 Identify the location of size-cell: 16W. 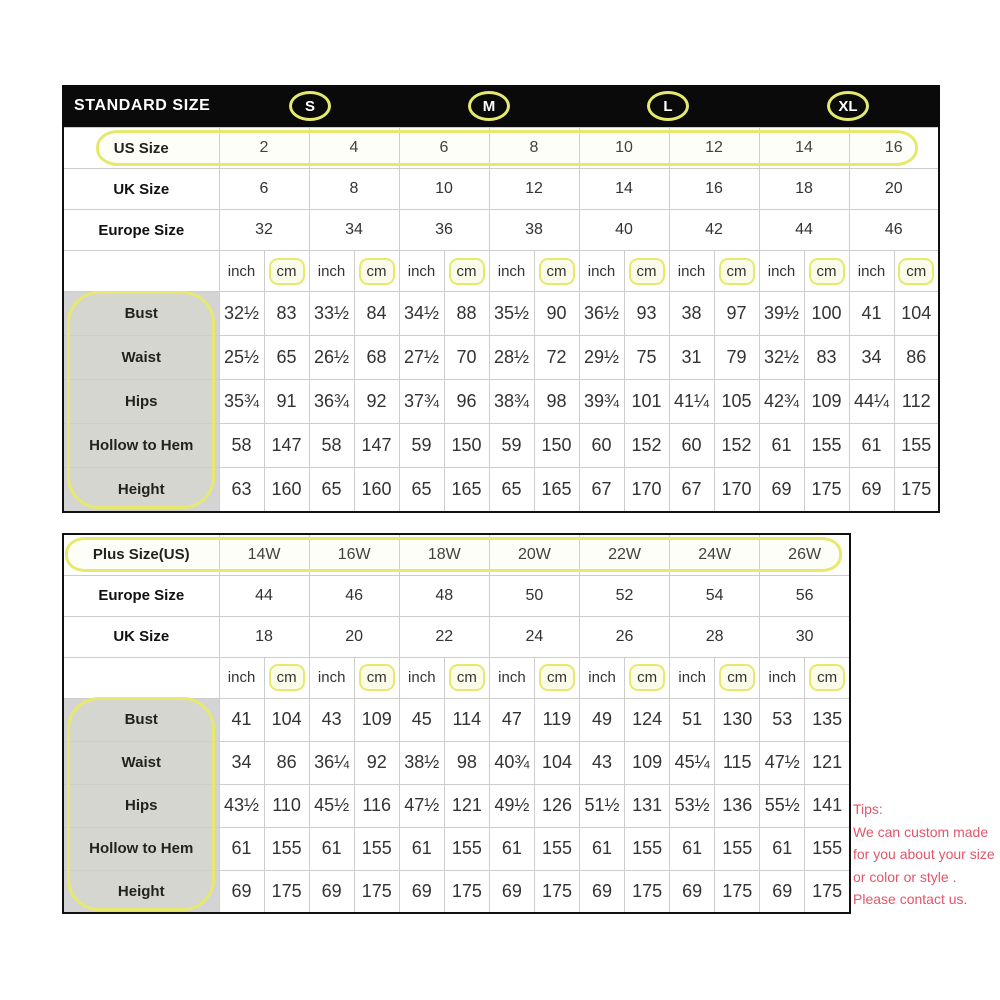
(354, 554).